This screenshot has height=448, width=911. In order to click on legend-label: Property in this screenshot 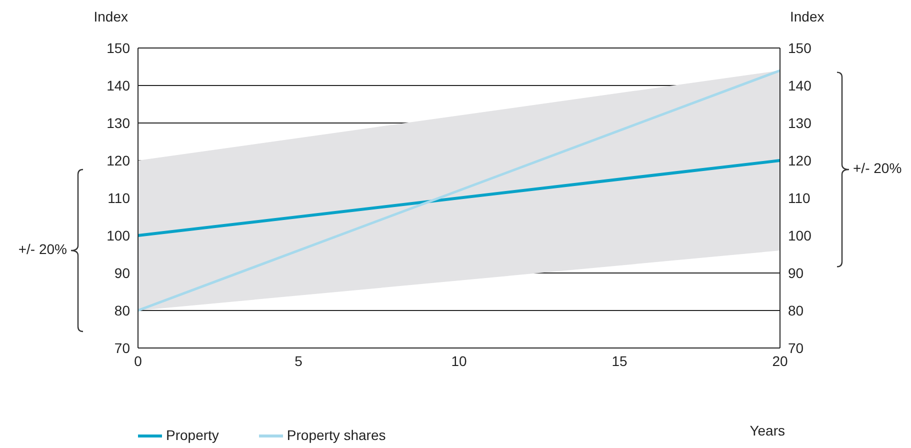, I will do `click(192, 434)`.